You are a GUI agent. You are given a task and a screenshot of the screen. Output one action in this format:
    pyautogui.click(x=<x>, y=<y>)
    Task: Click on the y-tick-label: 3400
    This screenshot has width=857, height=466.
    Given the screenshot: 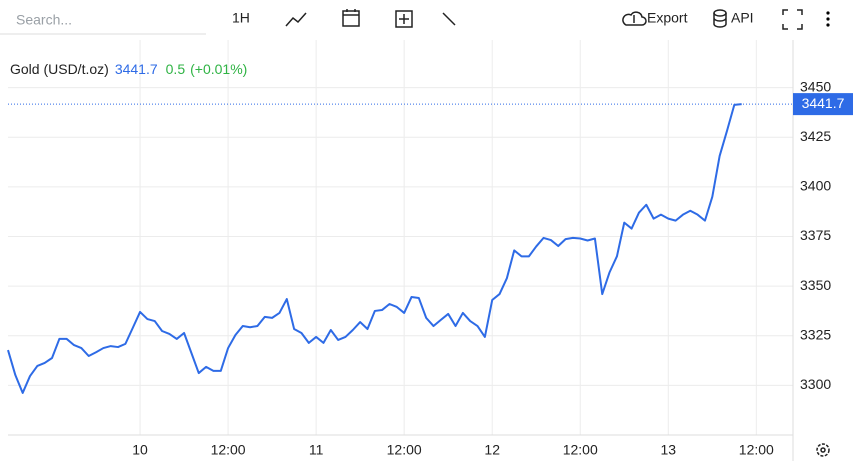 What is the action you would take?
    pyautogui.click(x=815, y=186)
    